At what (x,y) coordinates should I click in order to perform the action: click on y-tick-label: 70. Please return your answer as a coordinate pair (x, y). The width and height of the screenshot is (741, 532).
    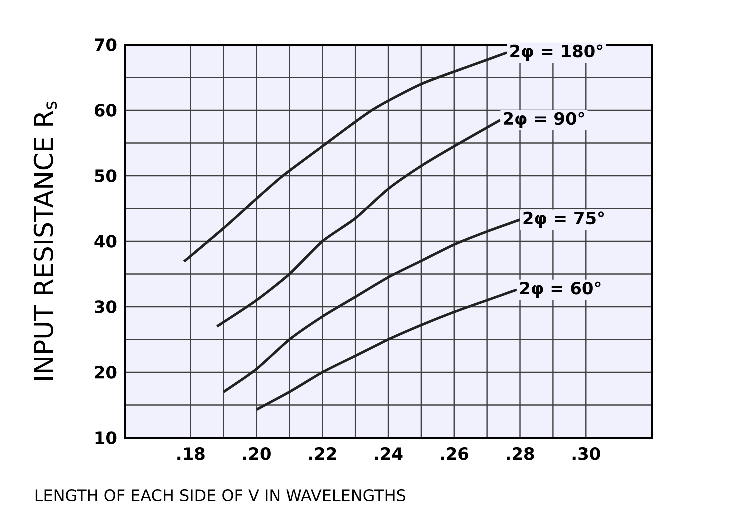
    Looking at the image, I should click on (106, 45).